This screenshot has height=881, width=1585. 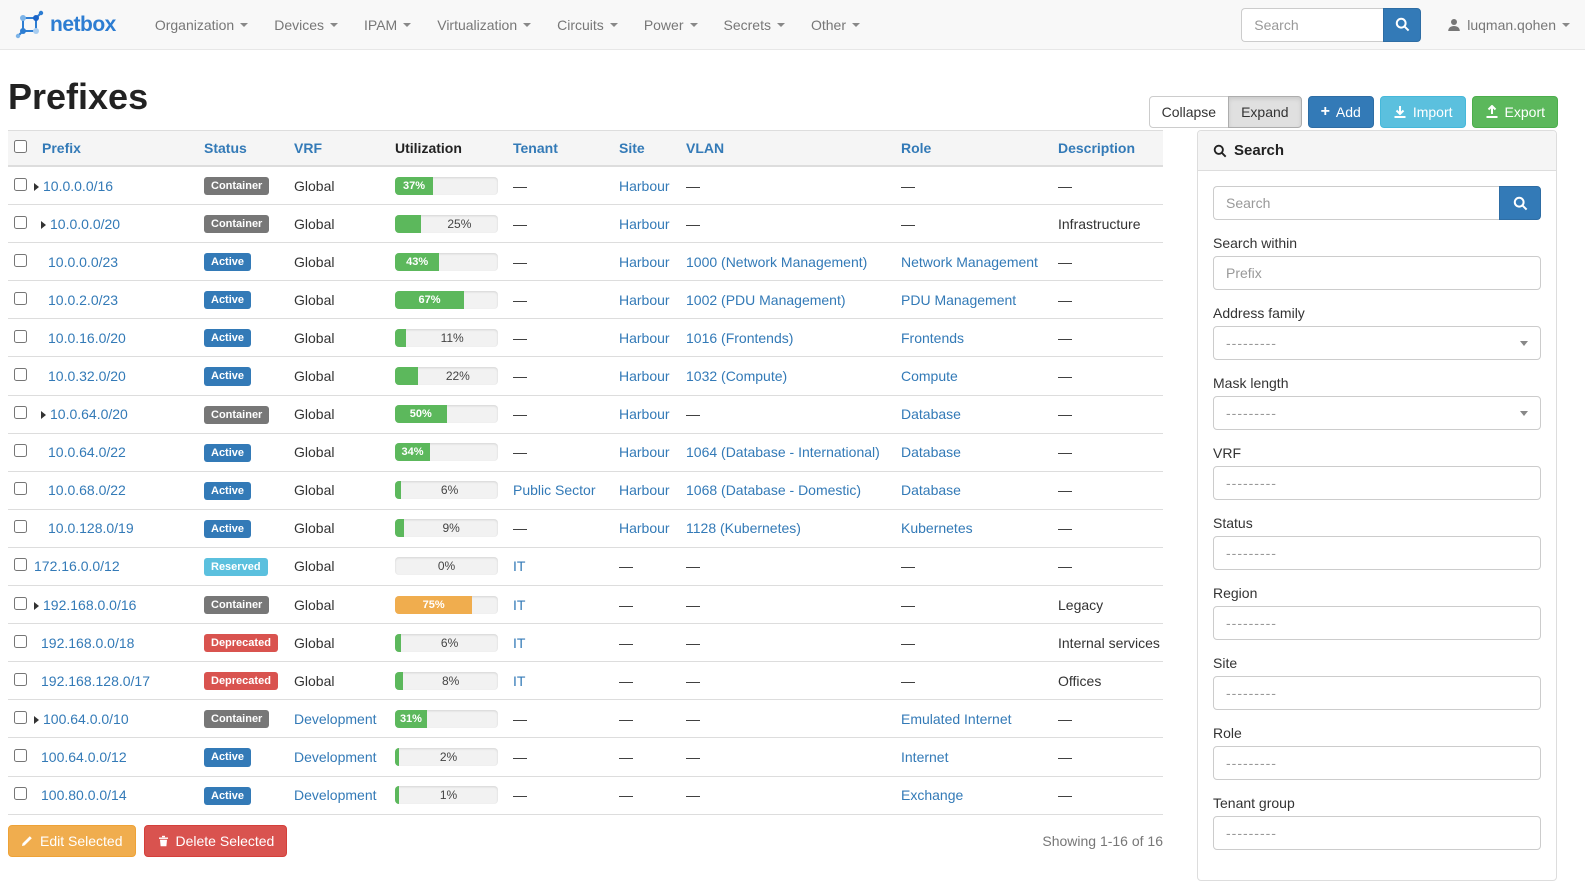 I want to click on column-header-prefix: Prefix, so click(x=115, y=148).